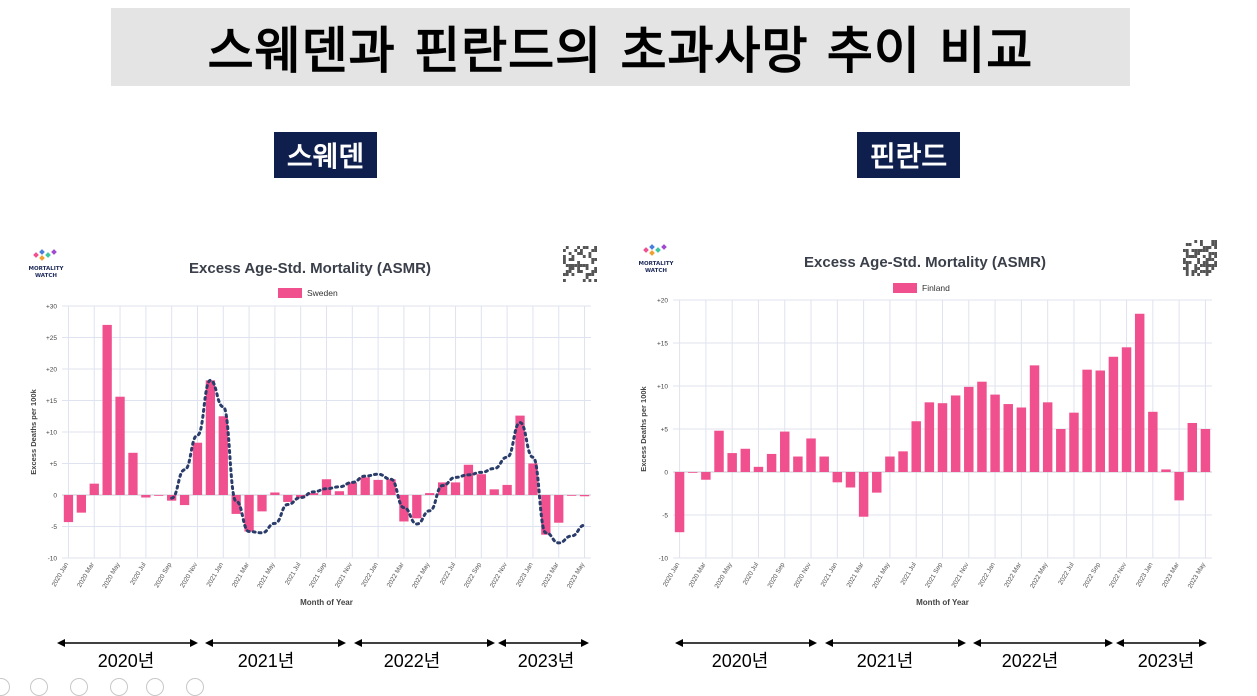 The image size is (1257, 696). I want to click on x-tick-label: 2021 Sep, so click(934, 575).